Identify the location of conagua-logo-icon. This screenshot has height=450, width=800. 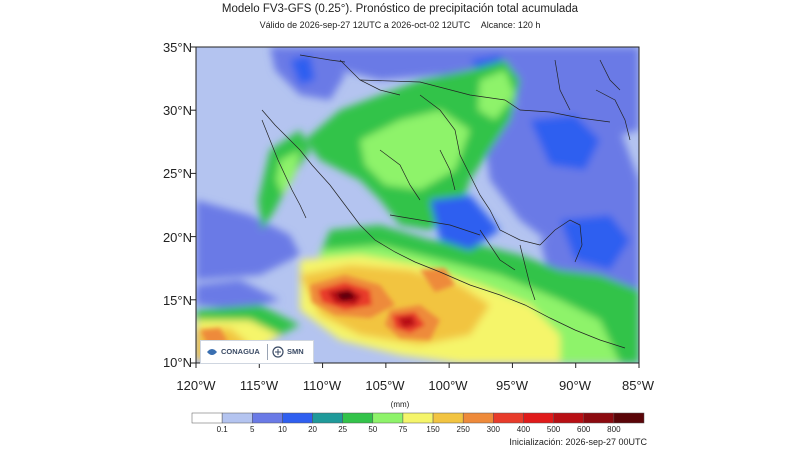
(212, 352).